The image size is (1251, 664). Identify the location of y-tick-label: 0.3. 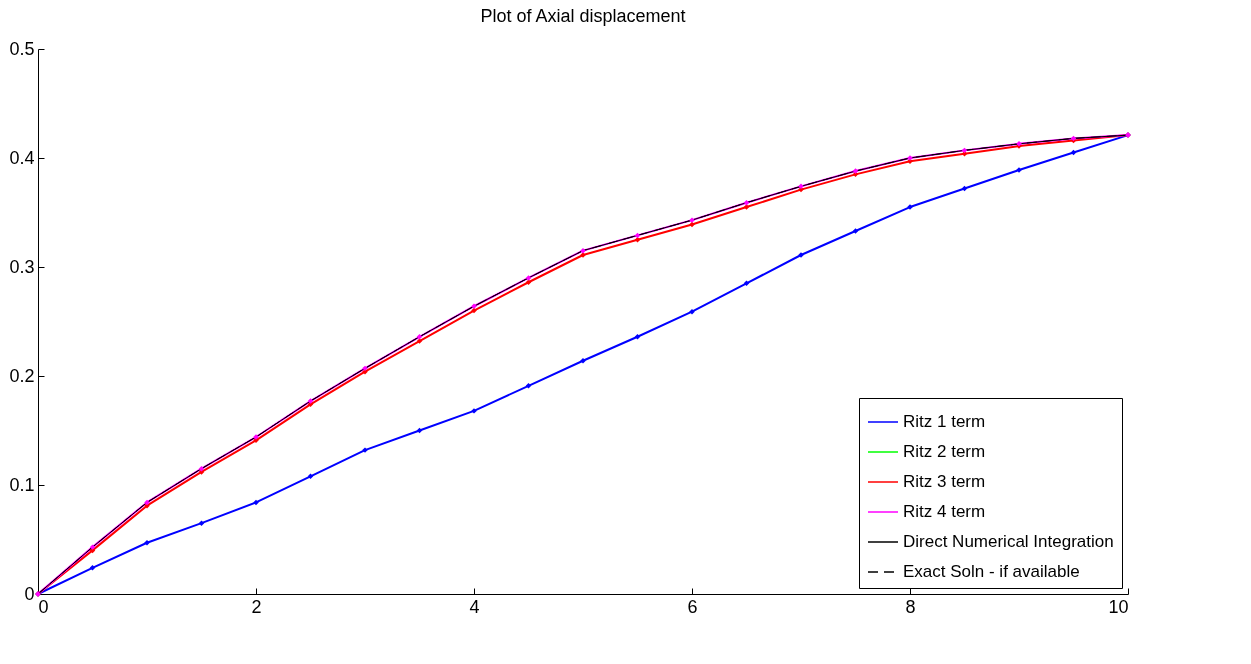
(22, 266).